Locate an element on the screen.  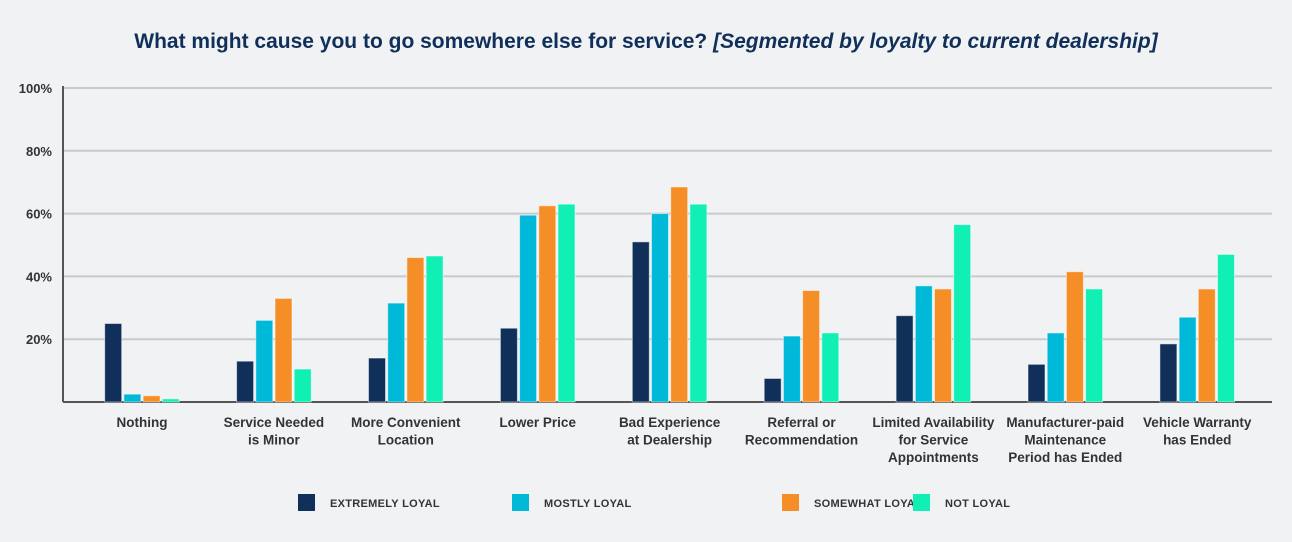
x-tick-label-line: Referral or is located at coordinates (801, 422).